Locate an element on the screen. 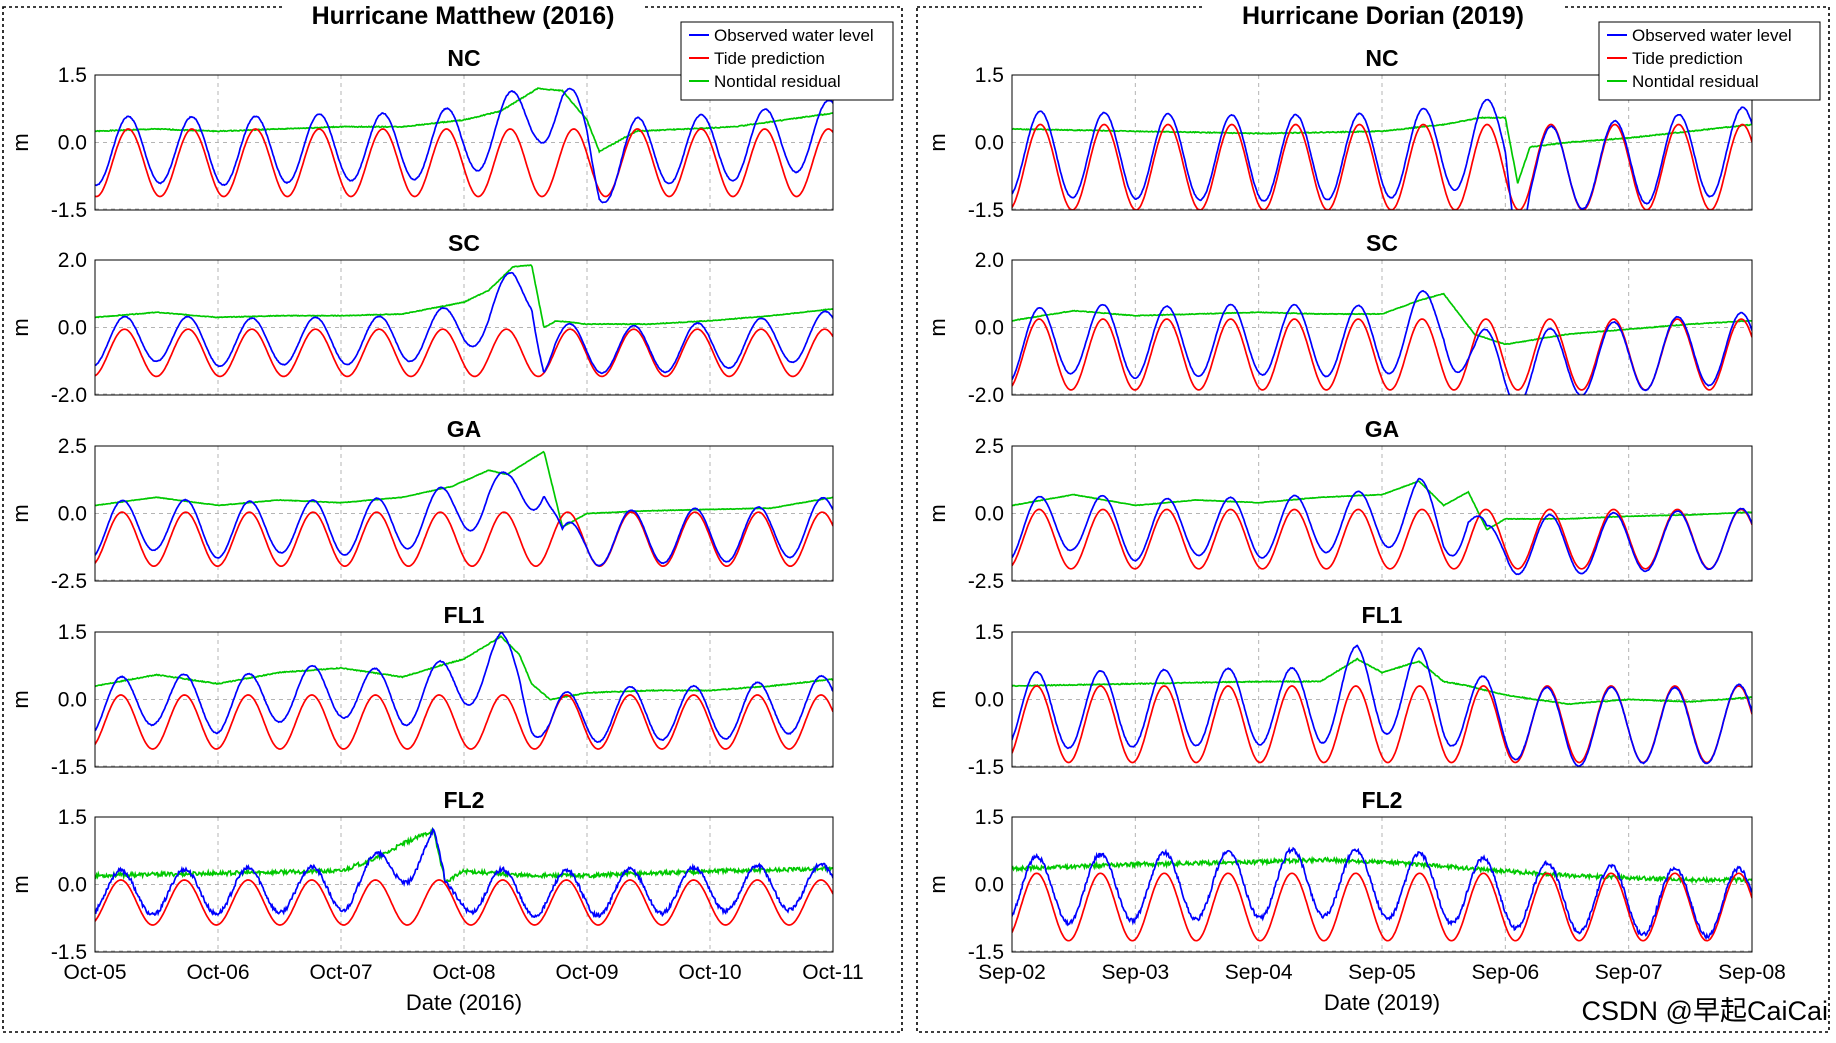 This screenshot has width=1836, height=1043. x-axis-label: Date (2019) is located at coordinates (1382, 1002).